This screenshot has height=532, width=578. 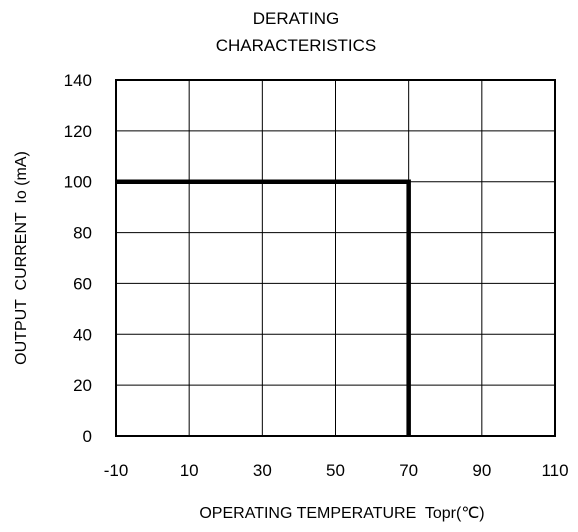 What do you see at coordinates (78, 80) in the screenshot?
I see `y-tick-label: 140` at bounding box center [78, 80].